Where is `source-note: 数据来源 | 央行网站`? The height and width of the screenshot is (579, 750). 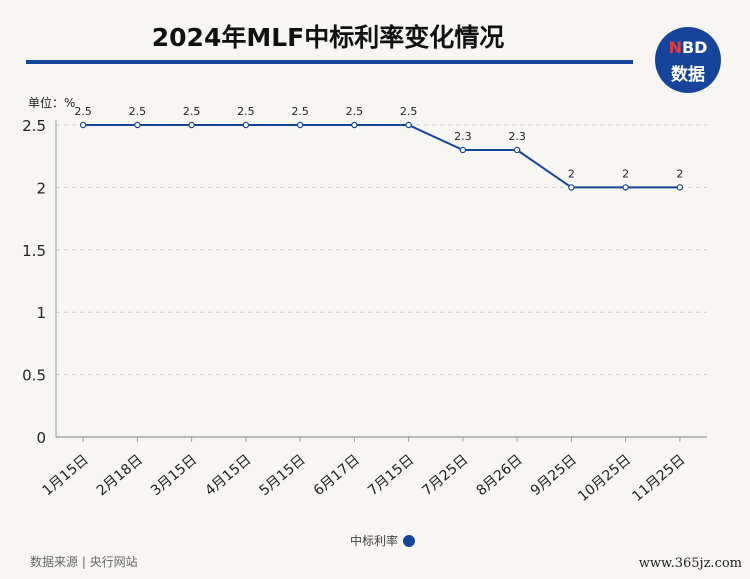
source-note: 数据来源 | 央行网站 is located at coordinates (84, 562).